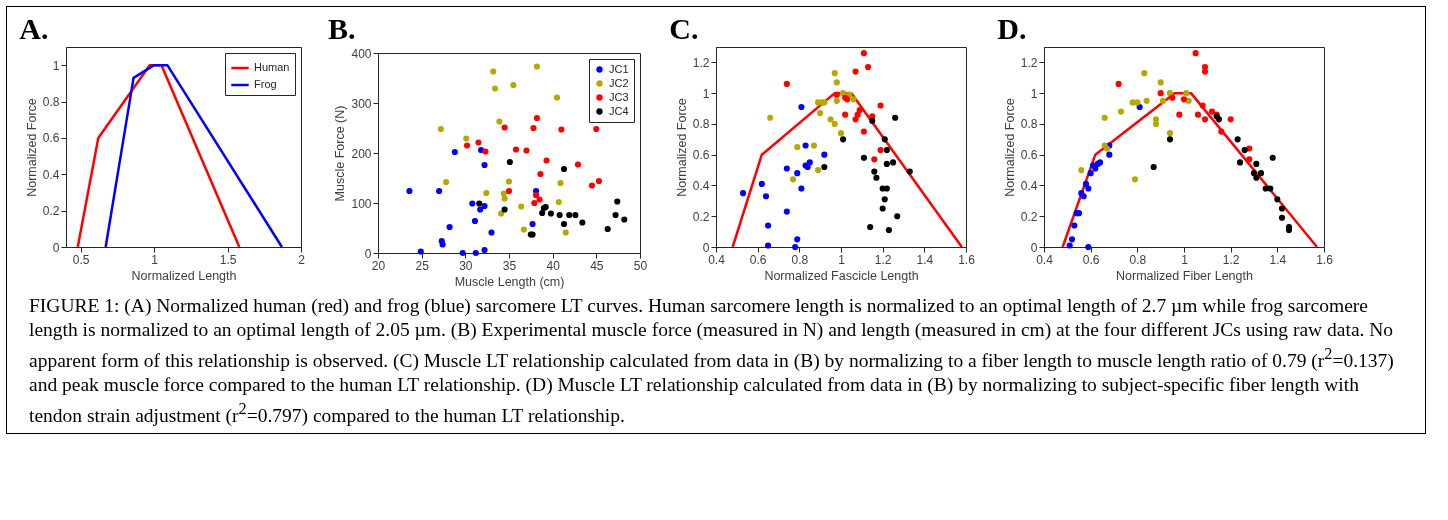 This screenshot has width=1448, height=520. What do you see at coordinates (619, 82) in the screenshot?
I see `legend-label: JC2` at bounding box center [619, 82].